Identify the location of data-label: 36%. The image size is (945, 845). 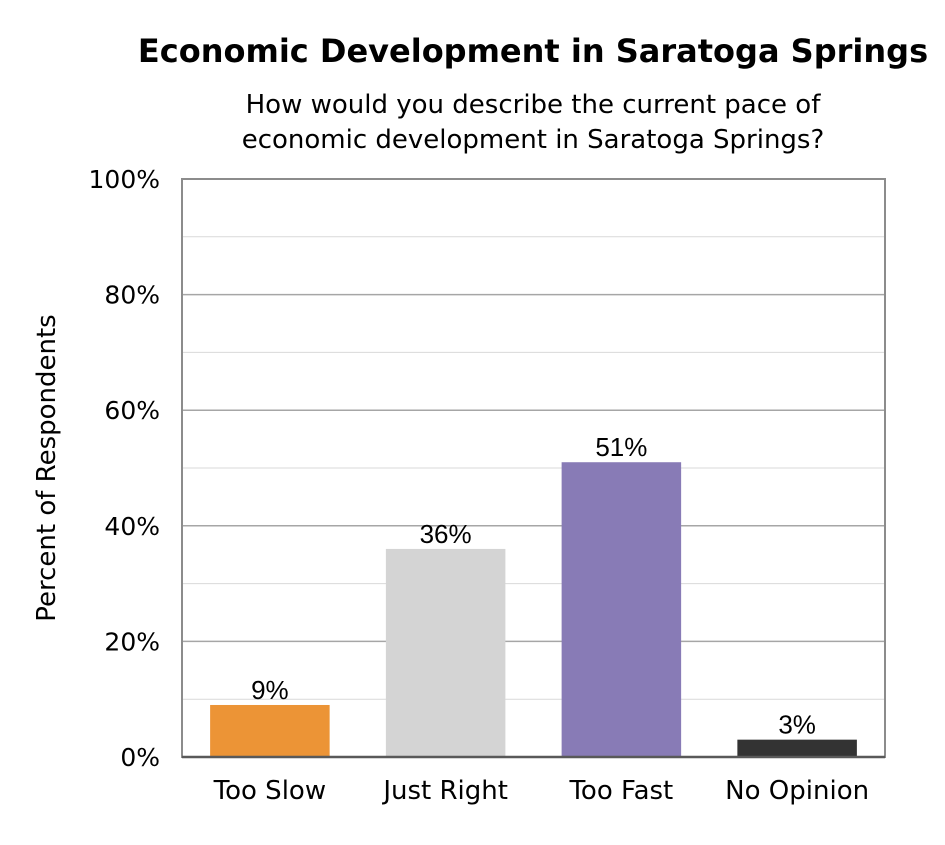
(446, 534).